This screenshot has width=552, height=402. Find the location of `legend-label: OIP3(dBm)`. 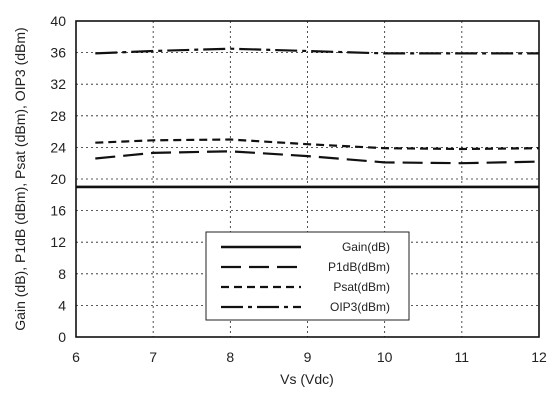

legend-label: OIP3(dBm) is located at coordinates (360, 307).